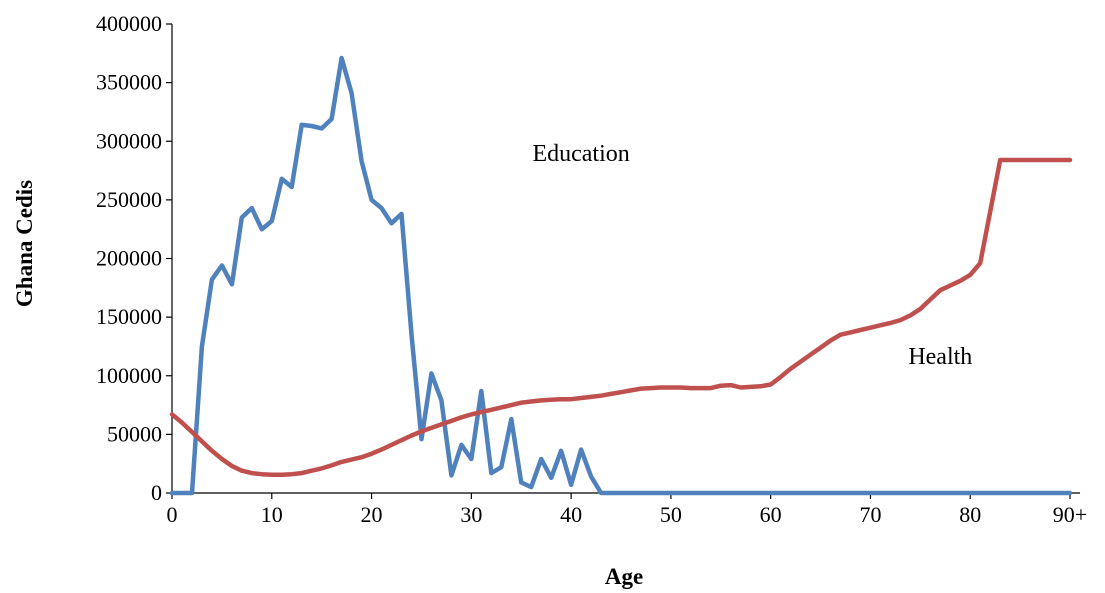  What do you see at coordinates (671, 514) in the screenshot?
I see `x-tick-label: 50` at bounding box center [671, 514].